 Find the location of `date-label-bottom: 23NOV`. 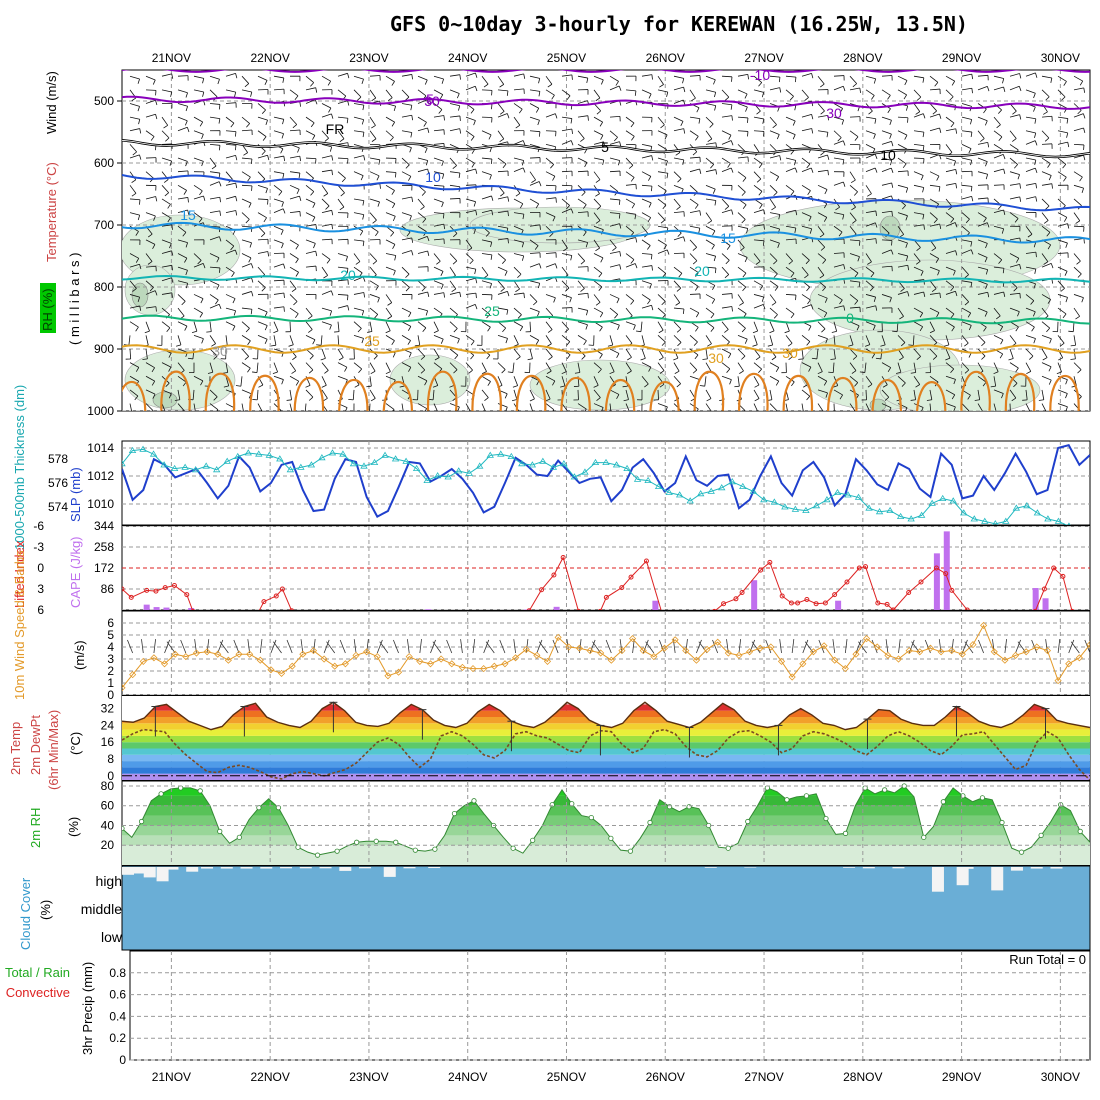

date-label-bottom: 23NOV is located at coordinates (368, 1077).